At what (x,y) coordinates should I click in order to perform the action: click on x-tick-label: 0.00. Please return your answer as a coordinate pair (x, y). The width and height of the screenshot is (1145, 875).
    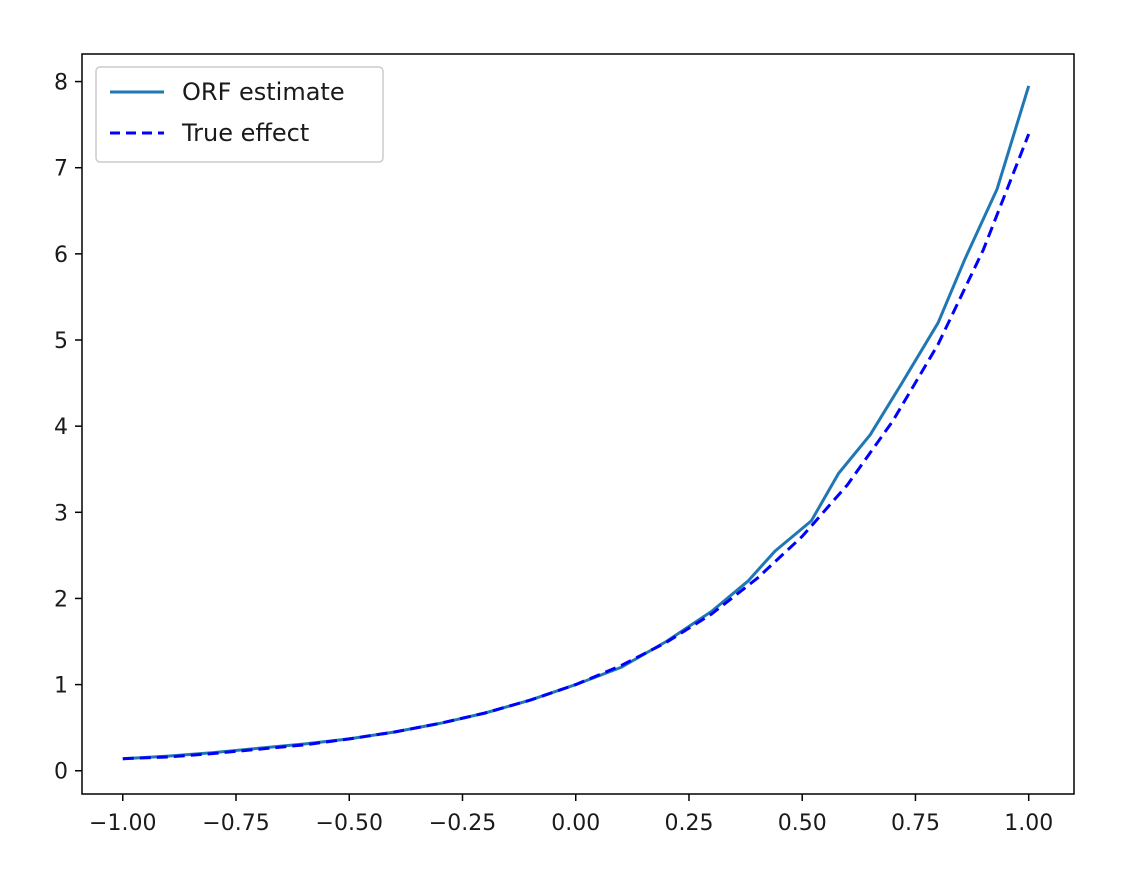
    Looking at the image, I should click on (575, 823).